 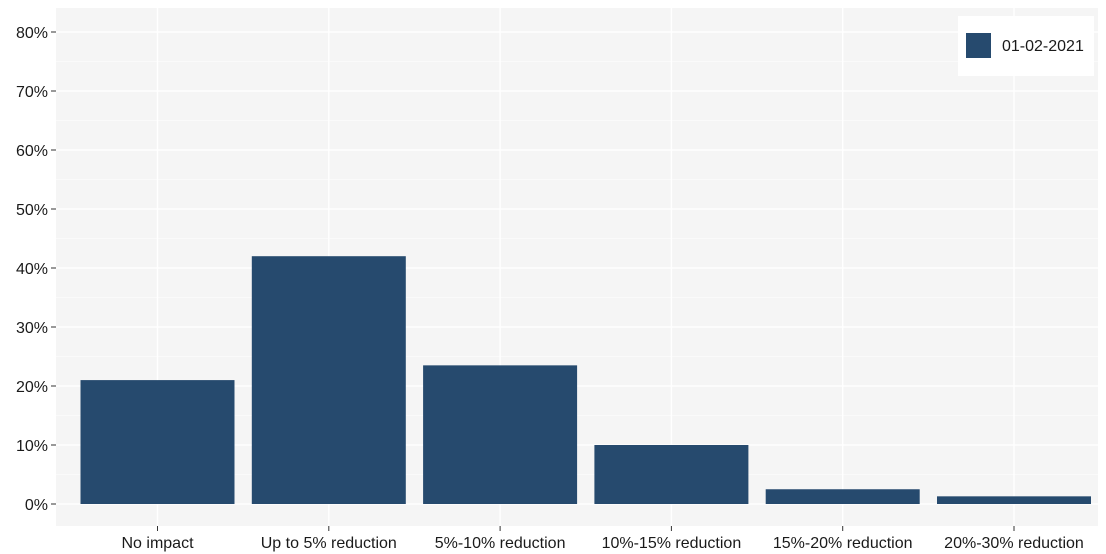 I want to click on x-tick-label: 15%-20% reduction, so click(x=843, y=543).